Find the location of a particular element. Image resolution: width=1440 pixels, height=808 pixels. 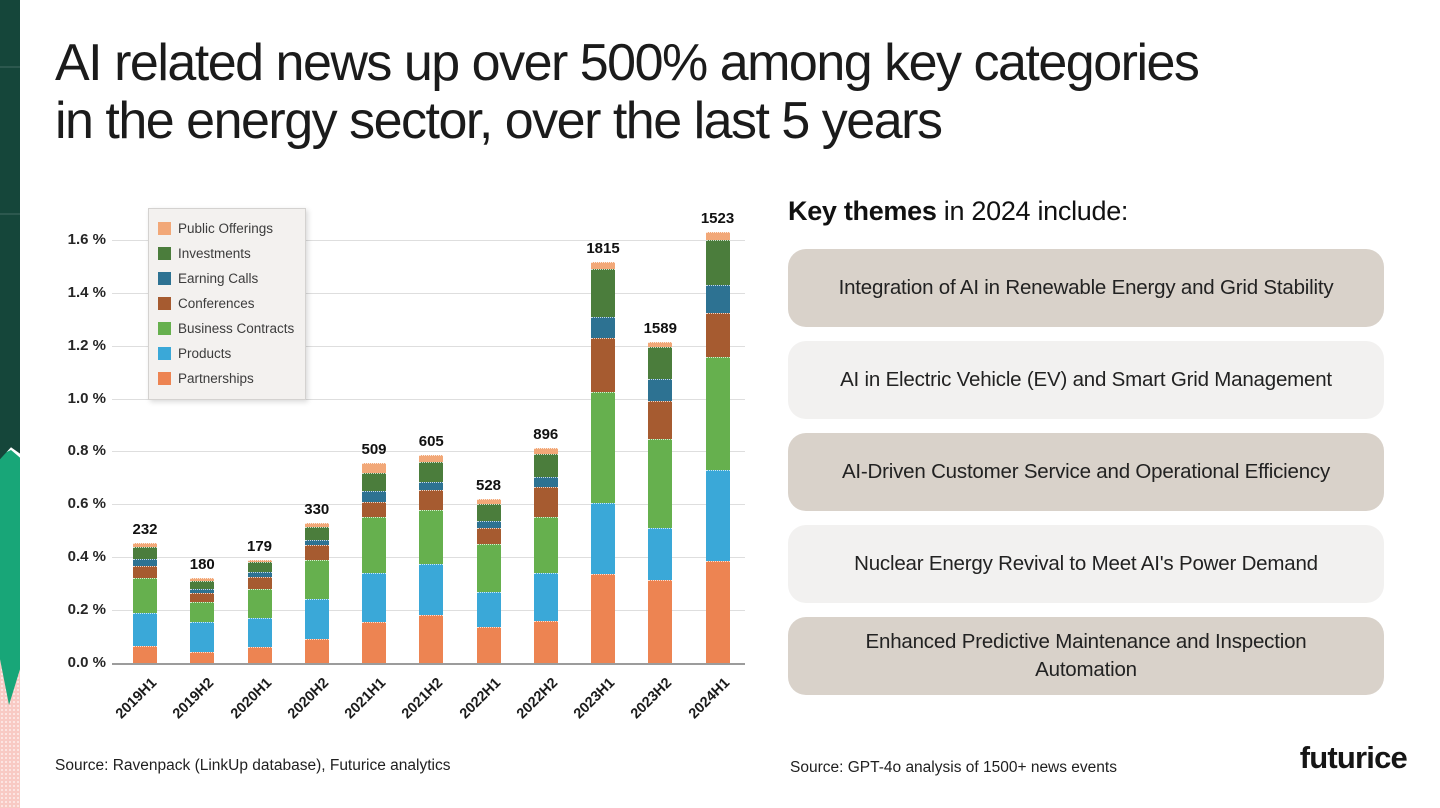

stacked-bar-2023H1 is located at coordinates (603, 462).